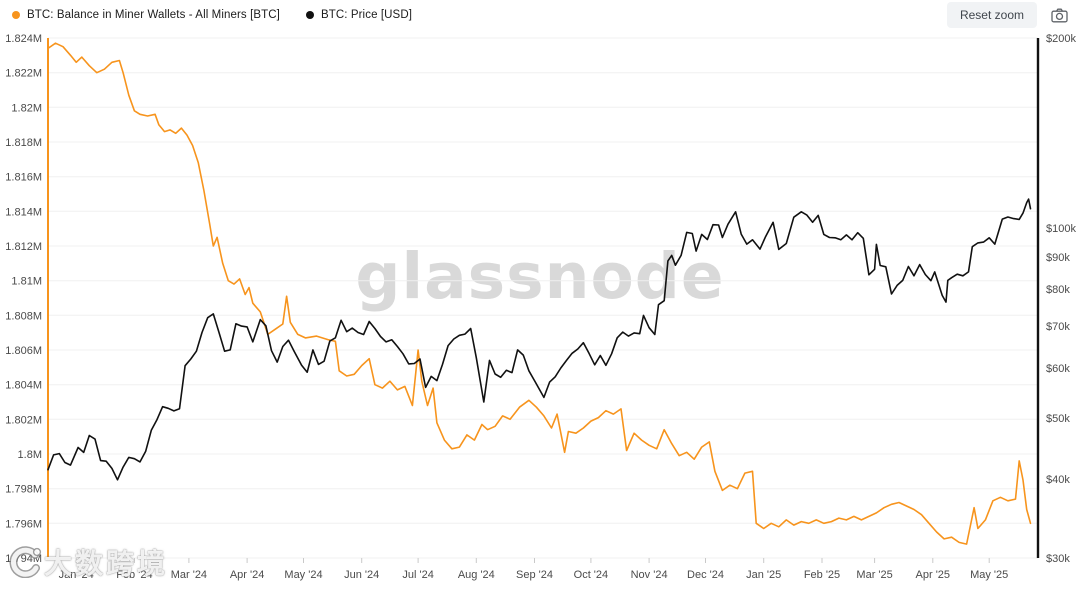 The height and width of the screenshot is (590, 1080). What do you see at coordinates (991, 15) in the screenshot?
I see `reset-zoom-button: Reset zoom` at bounding box center [991, 15].